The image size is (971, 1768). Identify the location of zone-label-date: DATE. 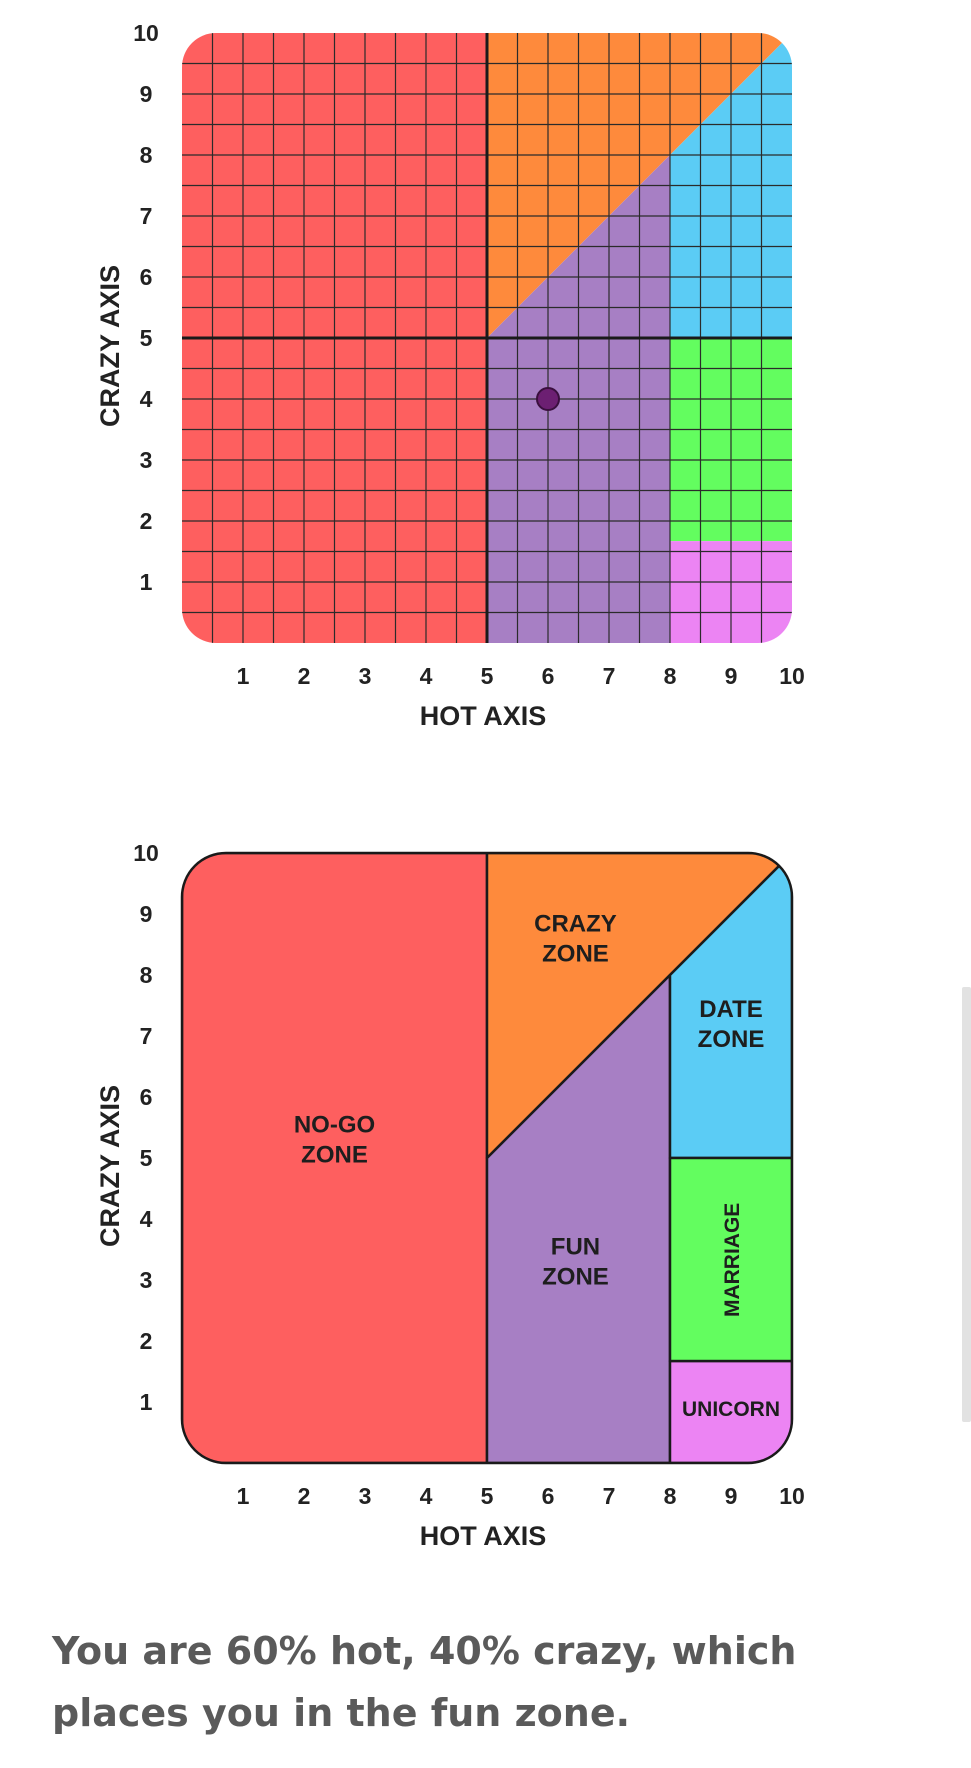
(731, 1009).